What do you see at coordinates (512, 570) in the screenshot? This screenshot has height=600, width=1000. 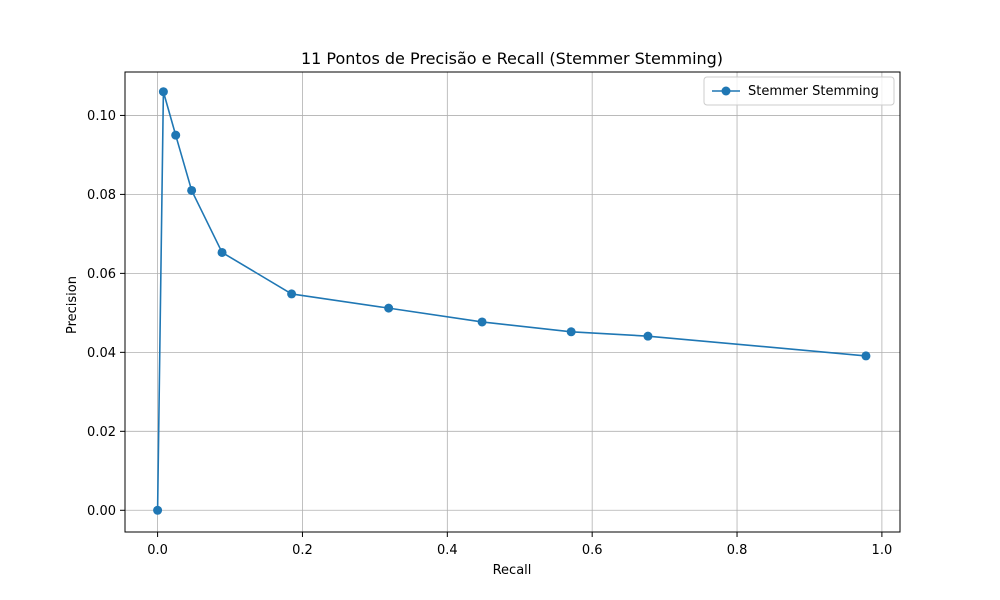 I see `x-axis-label: Recall` at bounding box center [512, 570].